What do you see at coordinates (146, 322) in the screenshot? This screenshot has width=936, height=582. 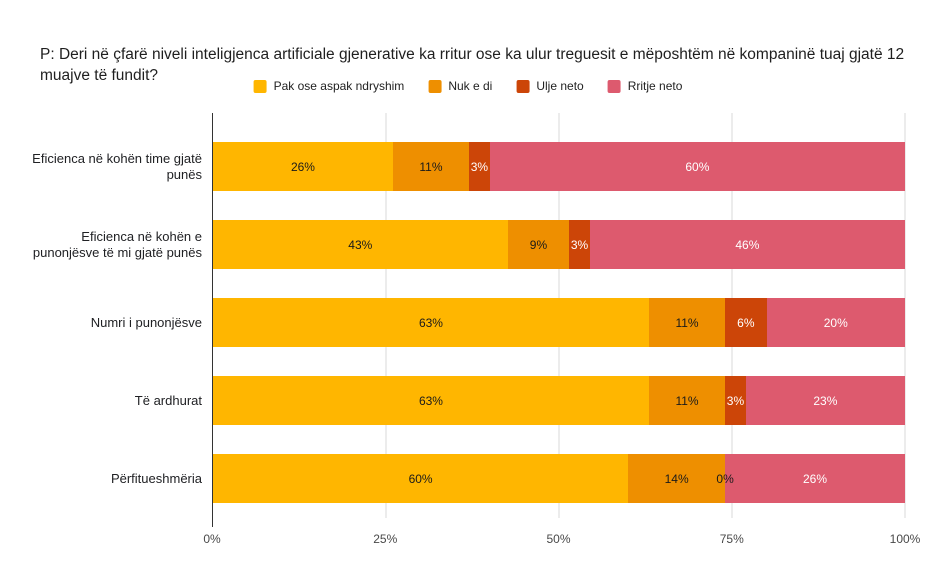 I see `category-label: Numri i punonjësve` at bounding box center [146, 322].